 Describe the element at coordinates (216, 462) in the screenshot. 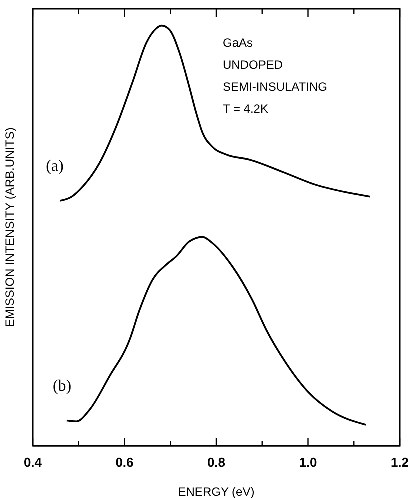

I see `x-tick-label: 0.8` at that location.